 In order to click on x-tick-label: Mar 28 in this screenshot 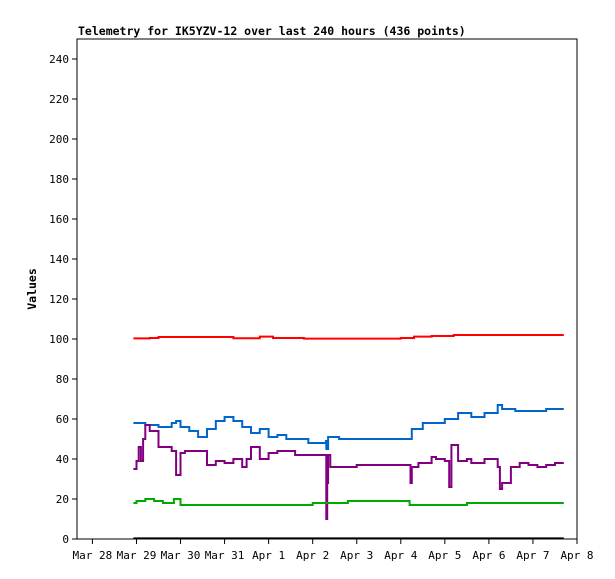, I will do `click(93, 555)`.